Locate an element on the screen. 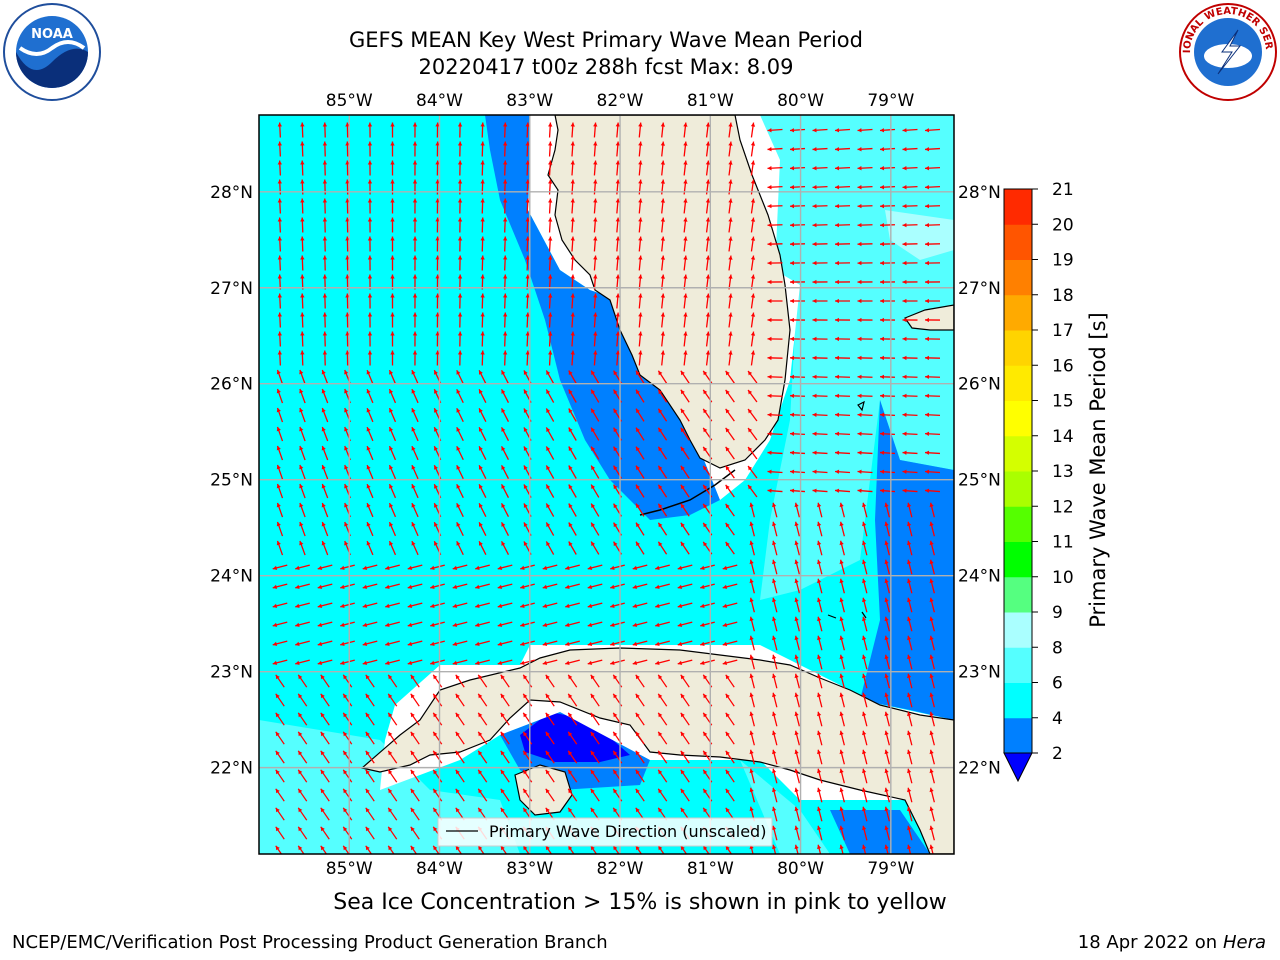  colorbar-segment is located at coordinates (1018, 700).